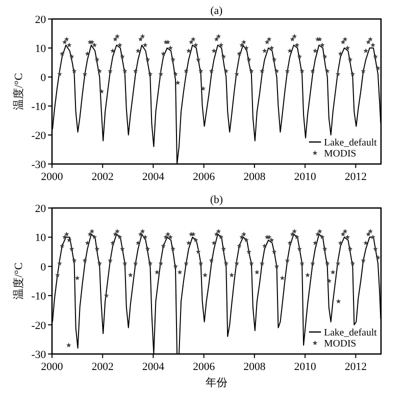 This screenshot has width=397, height=394. I want to click on chart-title: (b), so click(217, 200).